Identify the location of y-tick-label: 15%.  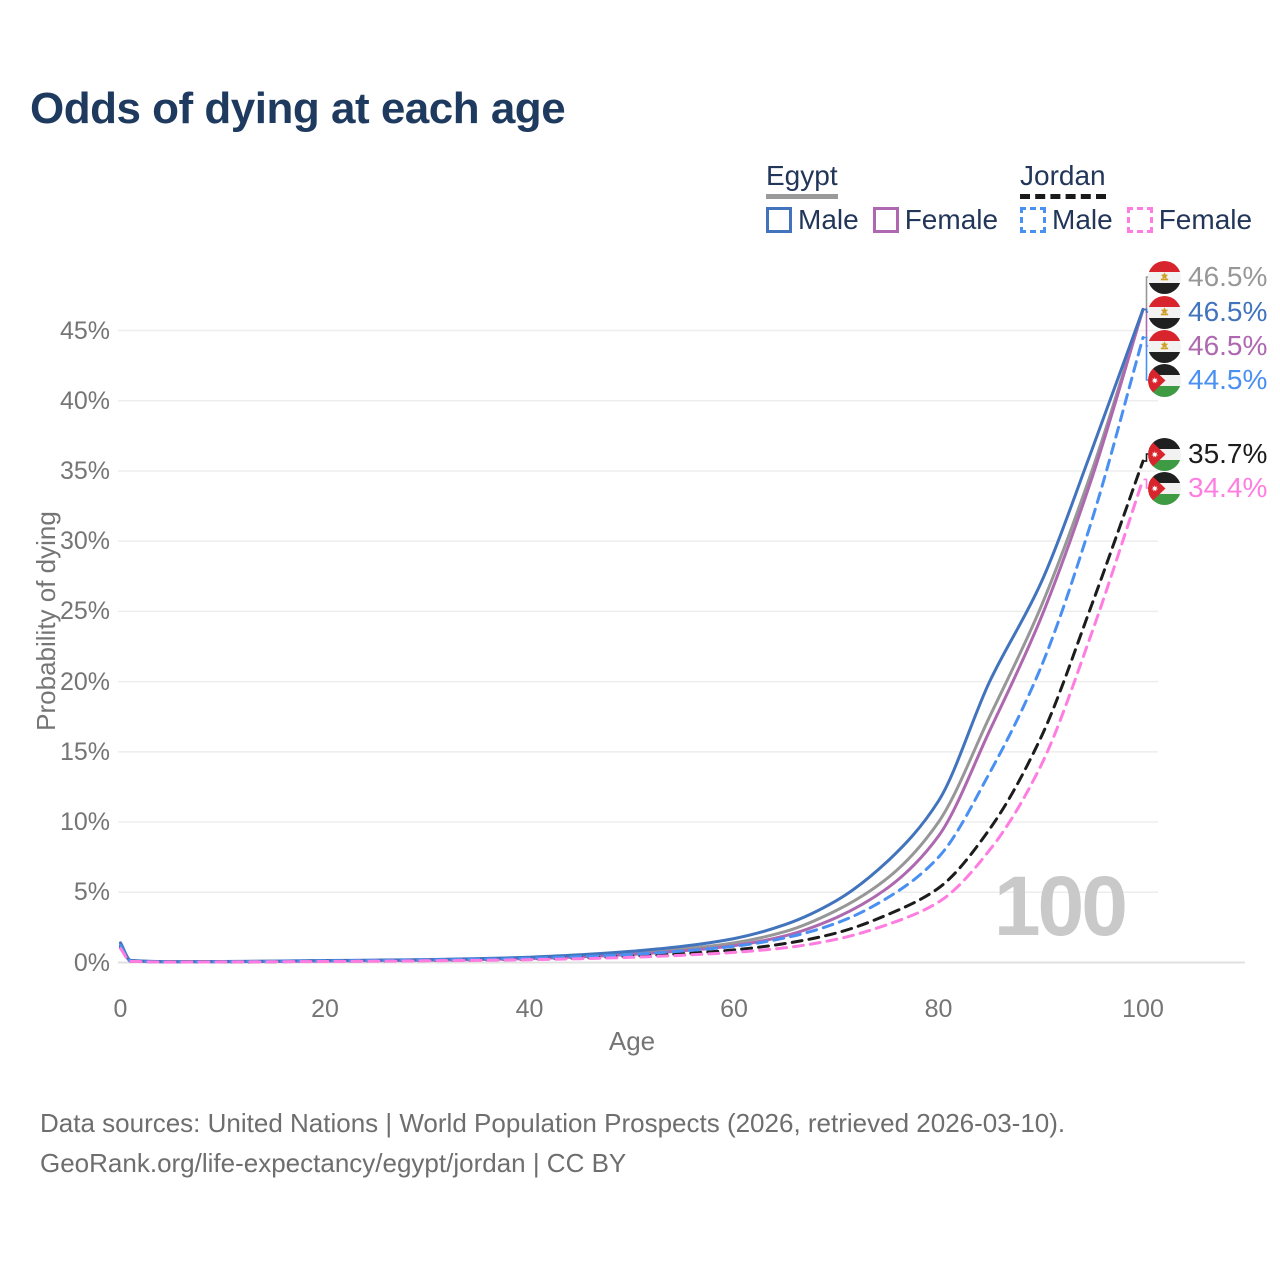
(84, 751).